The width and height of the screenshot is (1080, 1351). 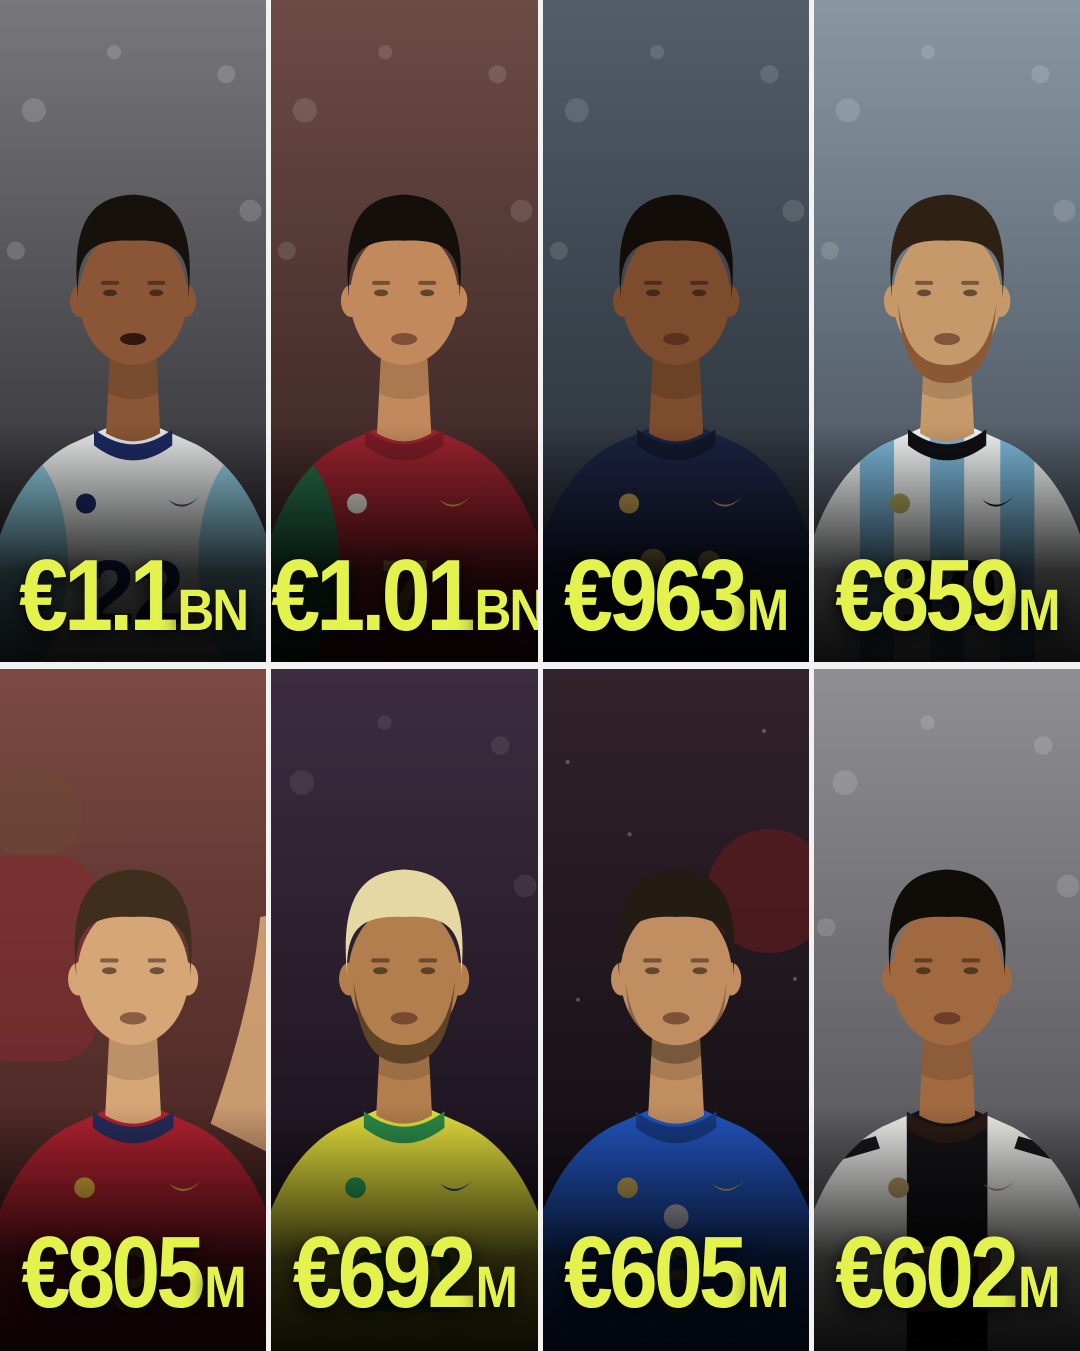 What do you see at coordinates (927, 1271) in the screenshot?
I see `value-amount: €602` at bounding box center [927, 1271].